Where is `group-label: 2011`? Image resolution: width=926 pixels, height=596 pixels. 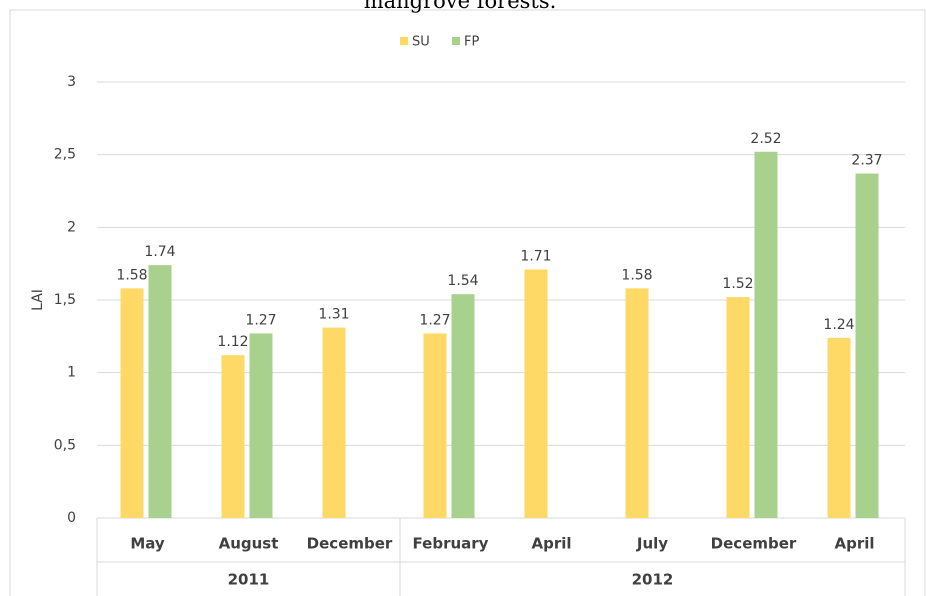
group-label: 2011 is located at coordinates (249, 580).